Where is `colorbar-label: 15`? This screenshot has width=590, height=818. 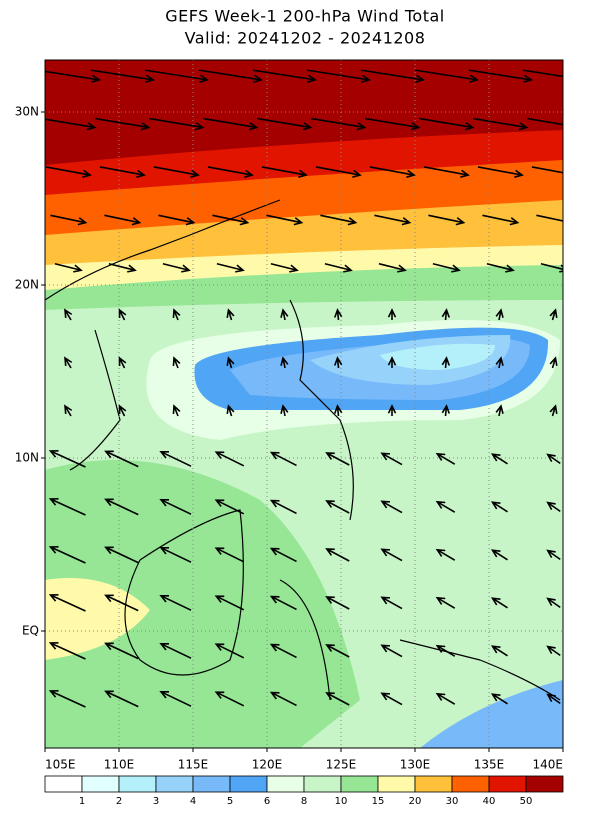 colorbar-label: 15 is located at coordinates (378, 801).